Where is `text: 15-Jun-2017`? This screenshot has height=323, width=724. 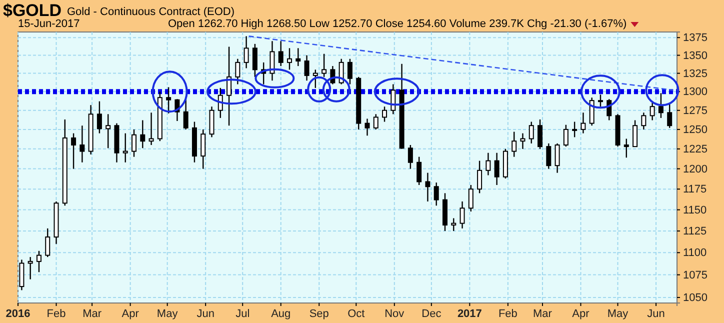
text: 15-Jun-2017 is located at coordinates (49, 24).